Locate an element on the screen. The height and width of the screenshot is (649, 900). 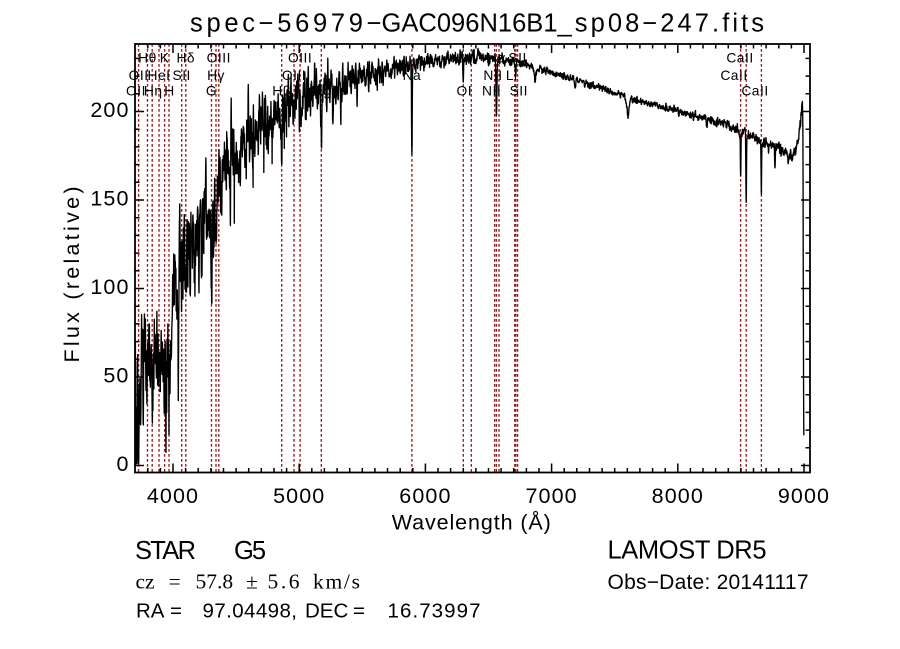
svg-text: 5000 is located at coordinates (299, 496).